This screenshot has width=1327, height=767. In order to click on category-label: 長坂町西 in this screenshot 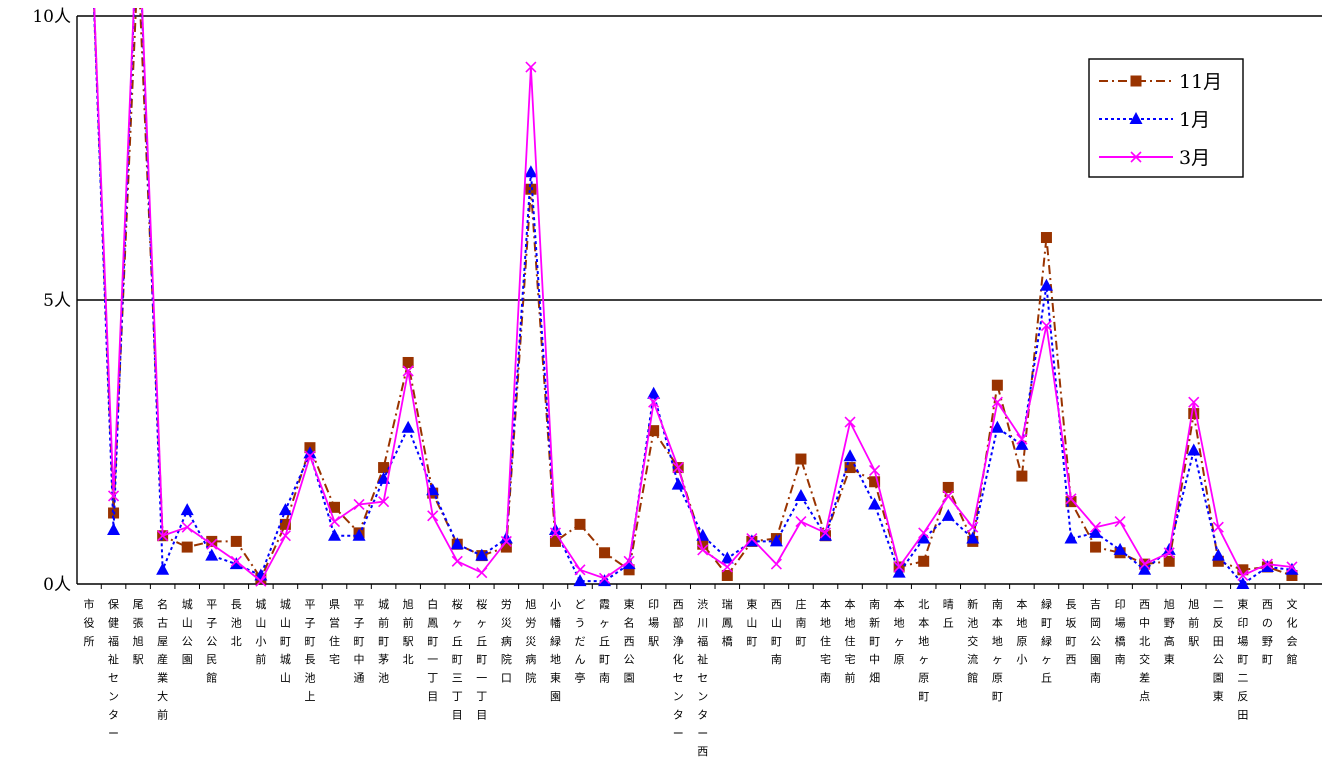, I will do `click(1071, 632)`.